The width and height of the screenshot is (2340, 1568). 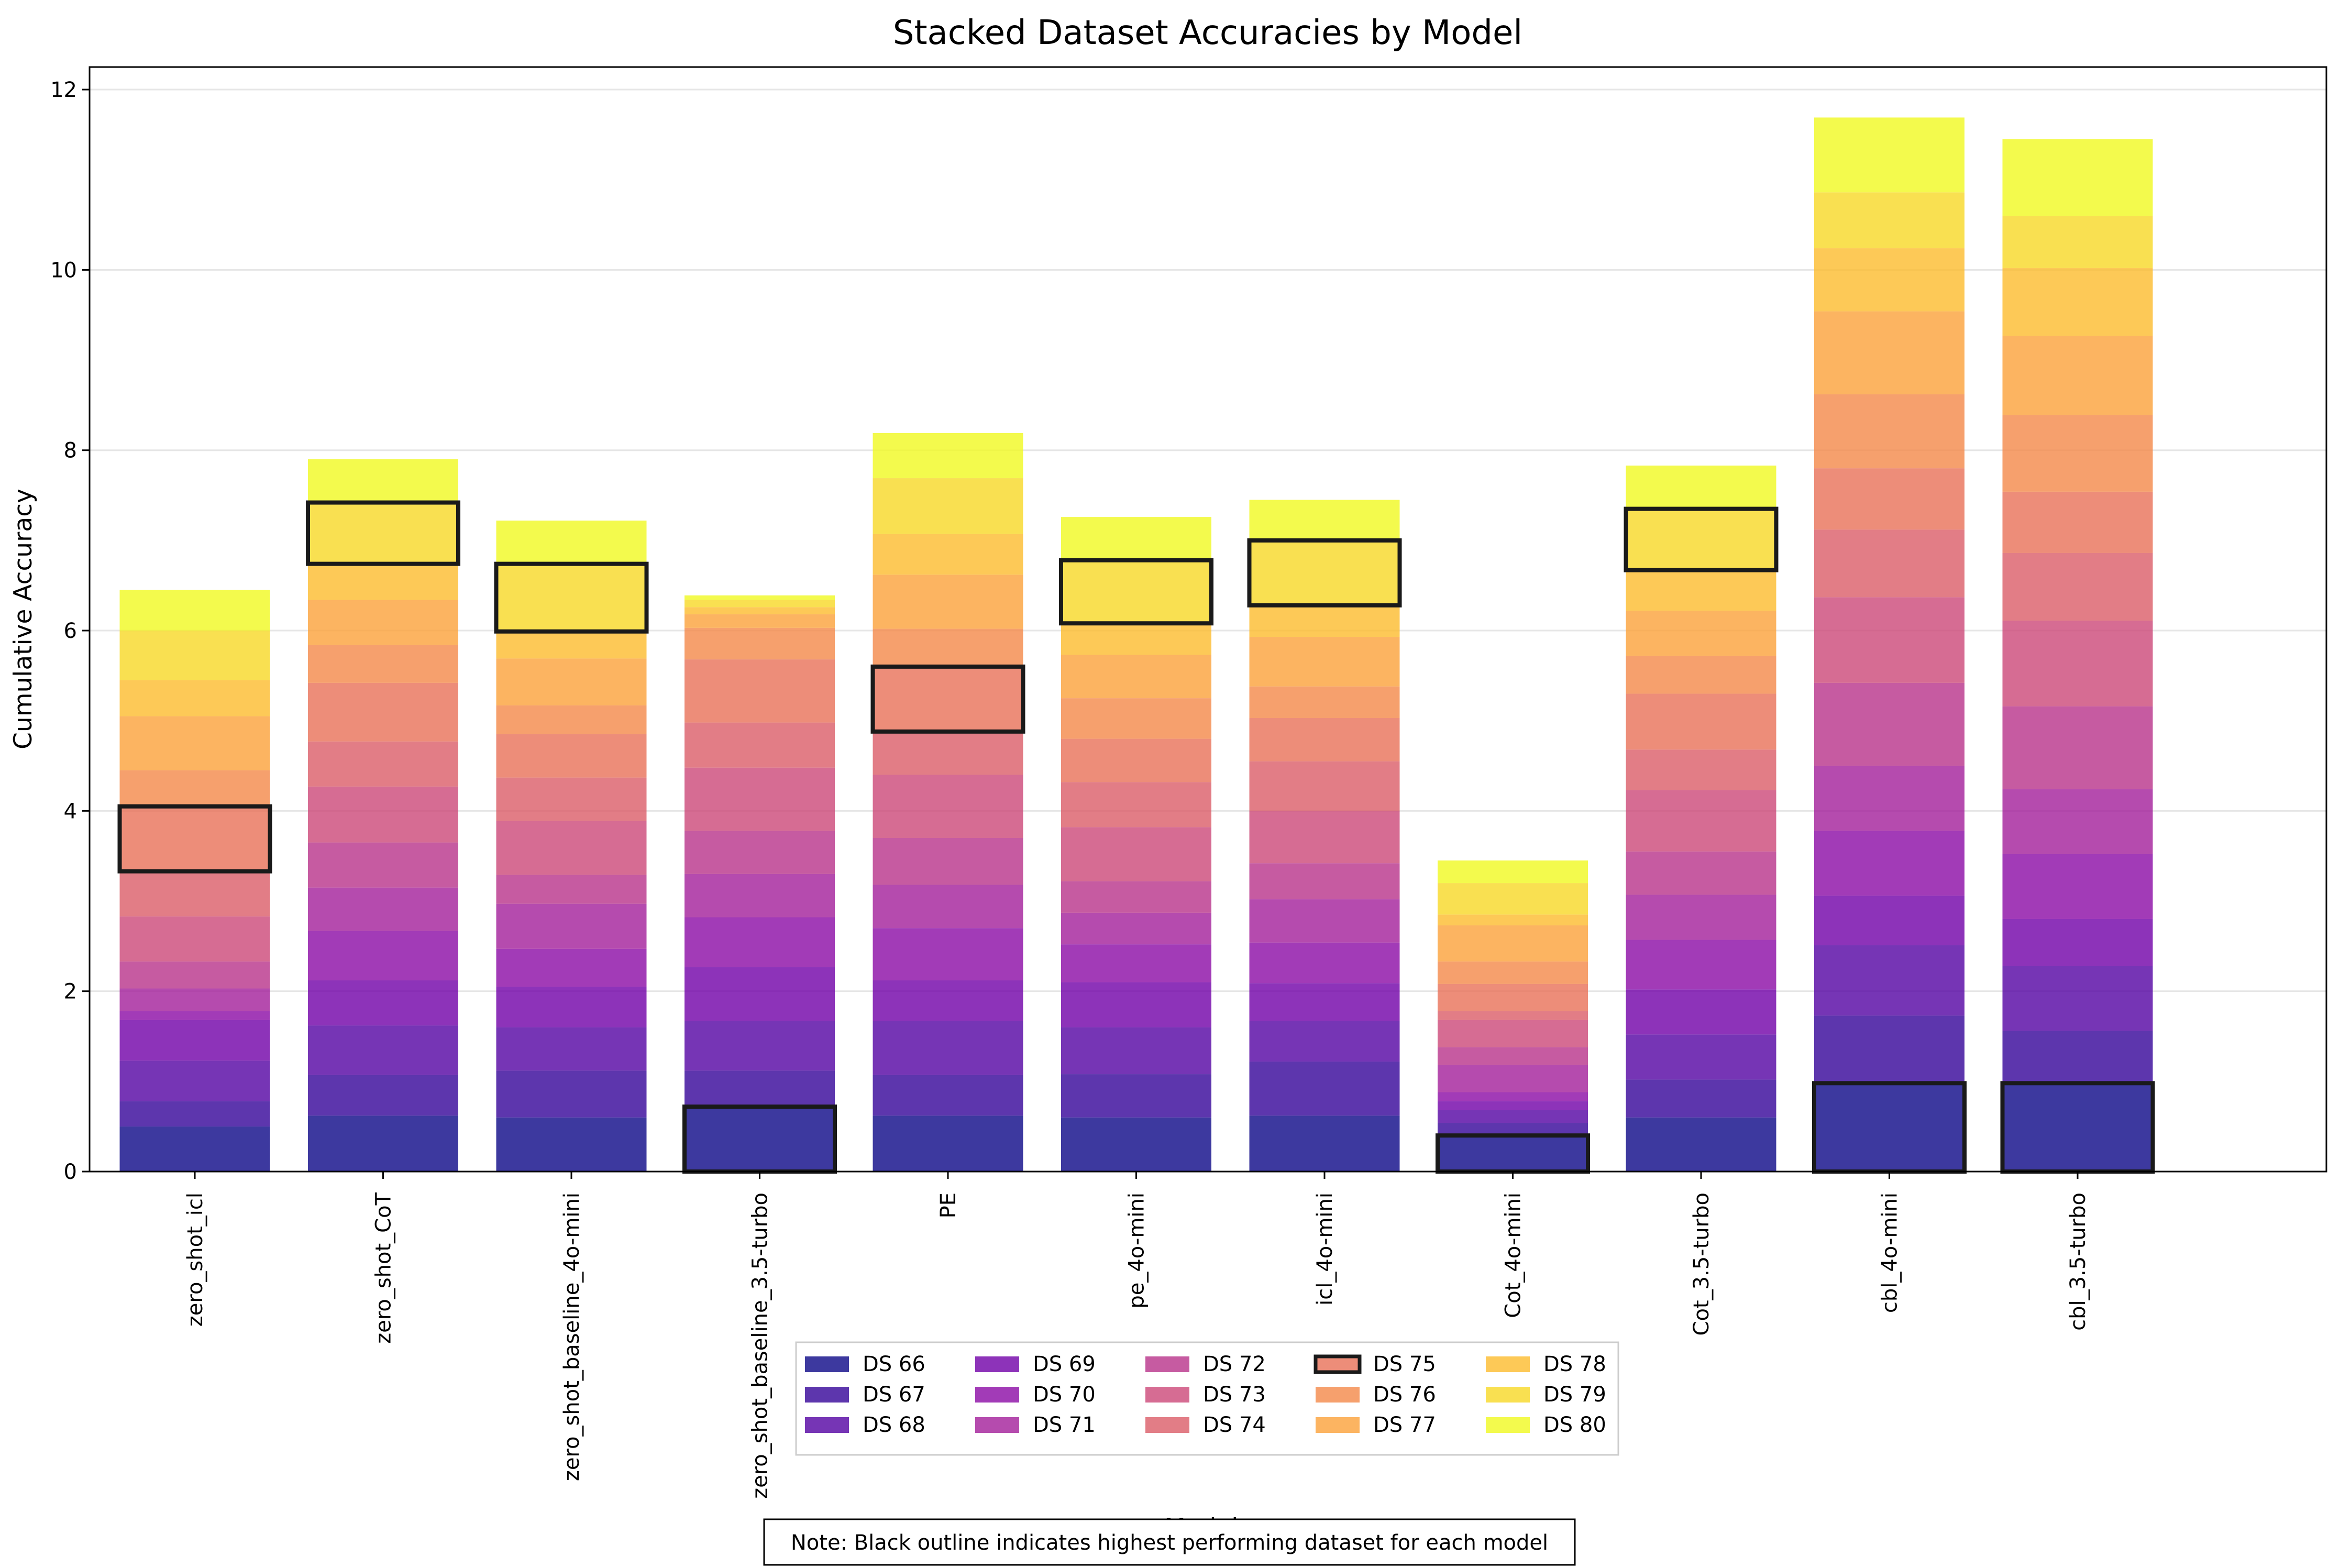 What do you see at coordinates (1575, 1364) in the screenshot?
I see `legend-label: DS 78` at bounding box center [1575, 1364].